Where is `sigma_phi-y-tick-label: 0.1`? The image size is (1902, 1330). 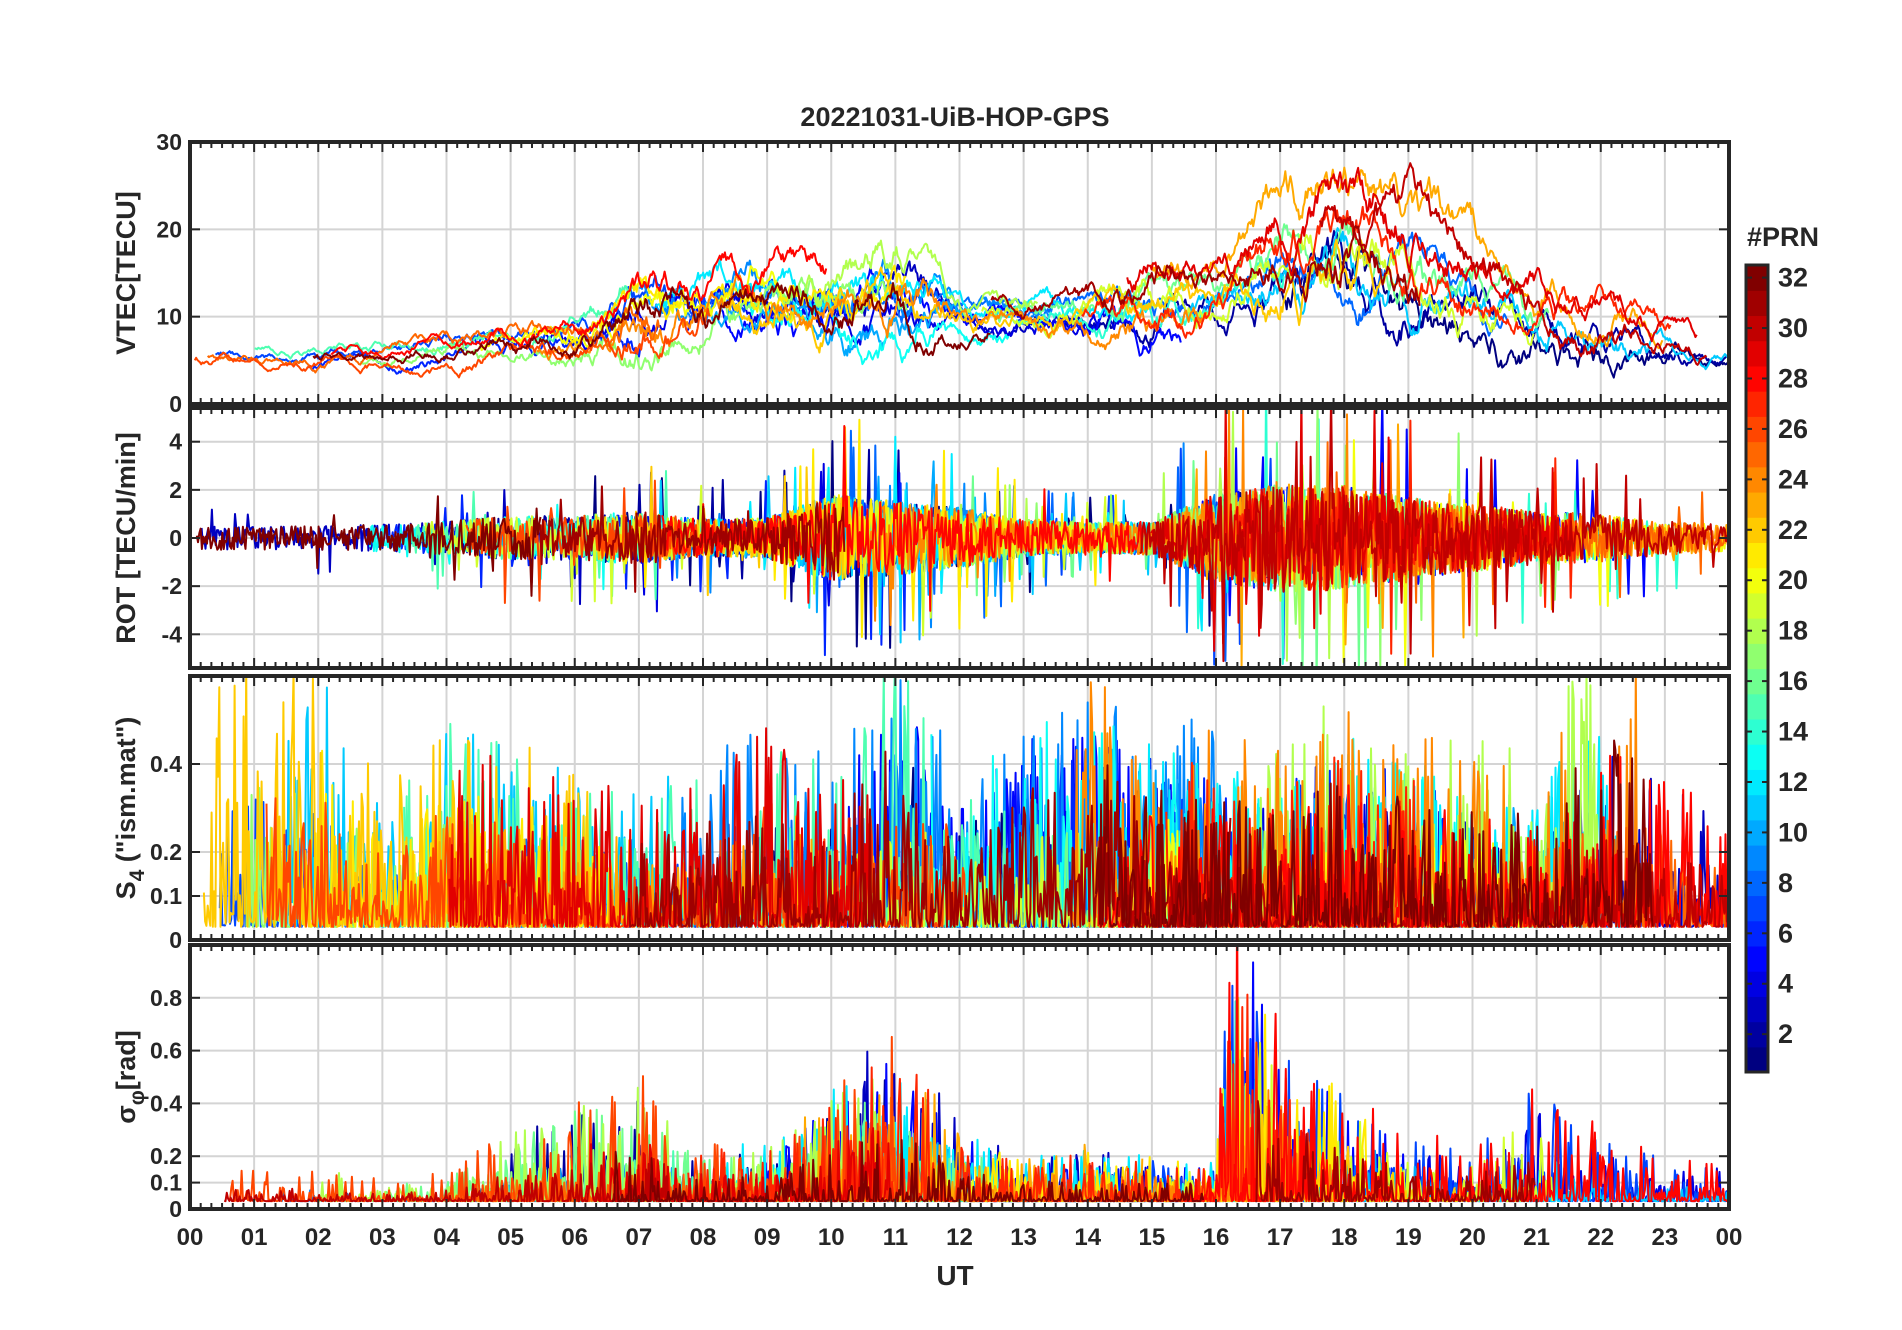 sigma_phi-y-tick-label: 0.1 is located at coordinates (166, 1183).